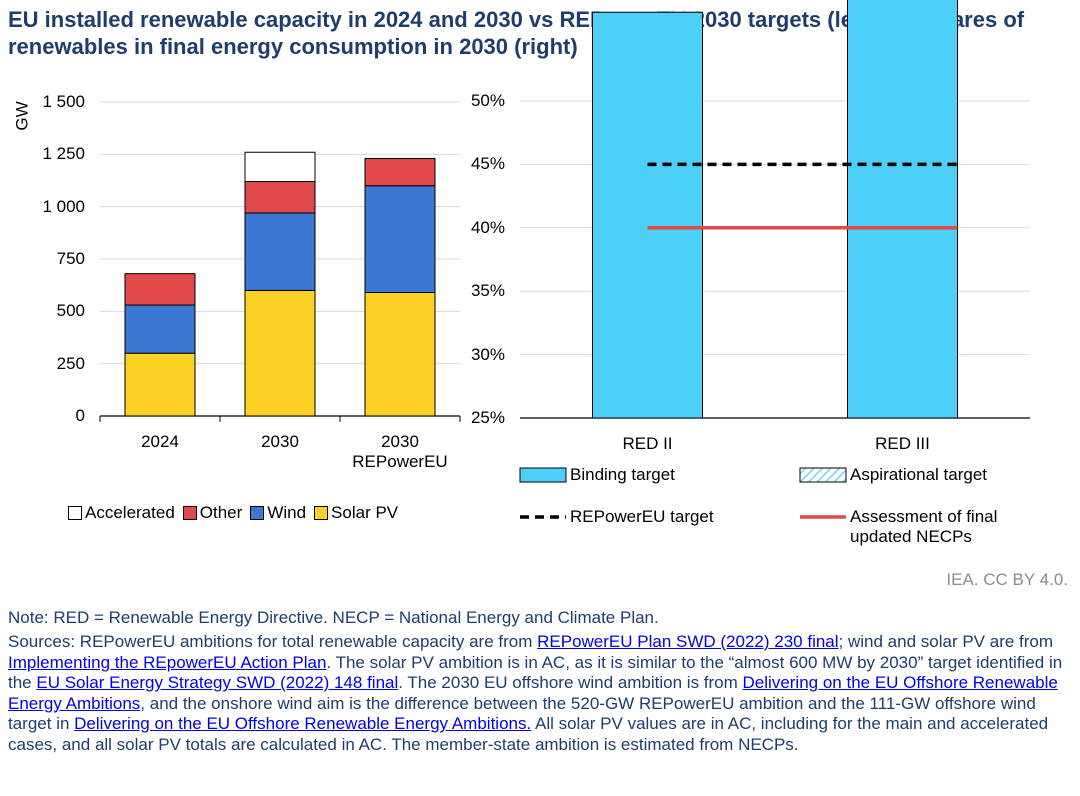 Image resolution: width=1080 pixels, height=796 pixels. I want to click on y-tick-label: 0, so click(80, 415).